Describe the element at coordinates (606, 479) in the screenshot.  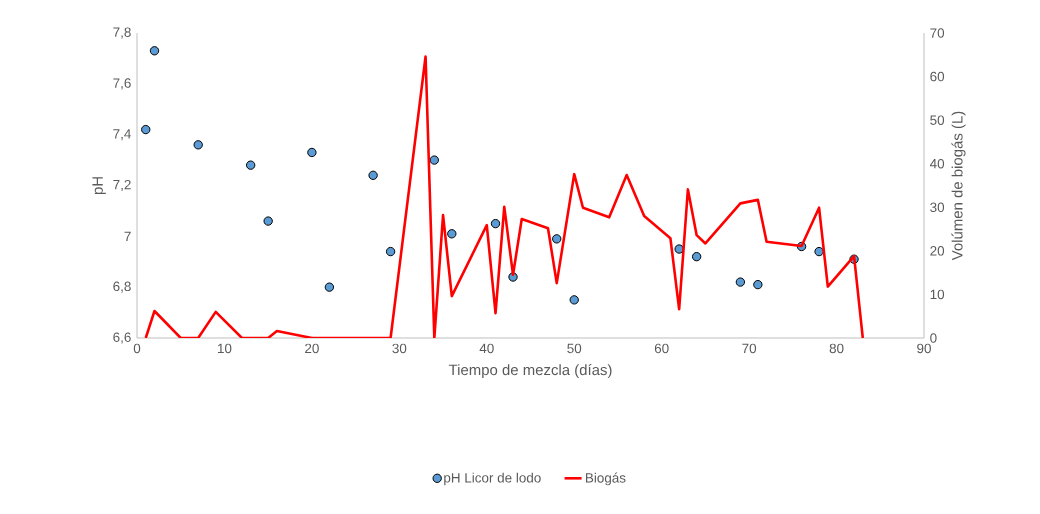
I see `legend-label: Biogás` at that location.